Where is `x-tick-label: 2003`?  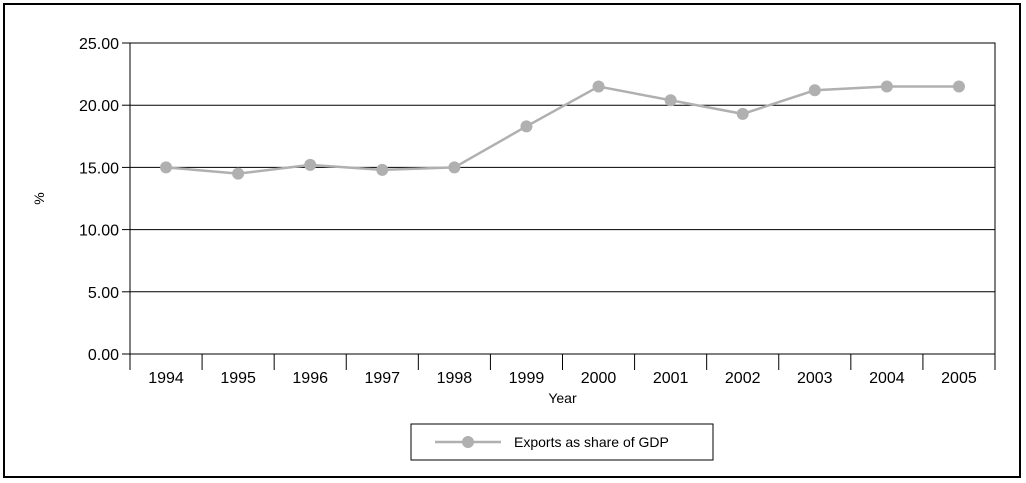
x-tick-label: 2003 is located at coordinates (815, 378).